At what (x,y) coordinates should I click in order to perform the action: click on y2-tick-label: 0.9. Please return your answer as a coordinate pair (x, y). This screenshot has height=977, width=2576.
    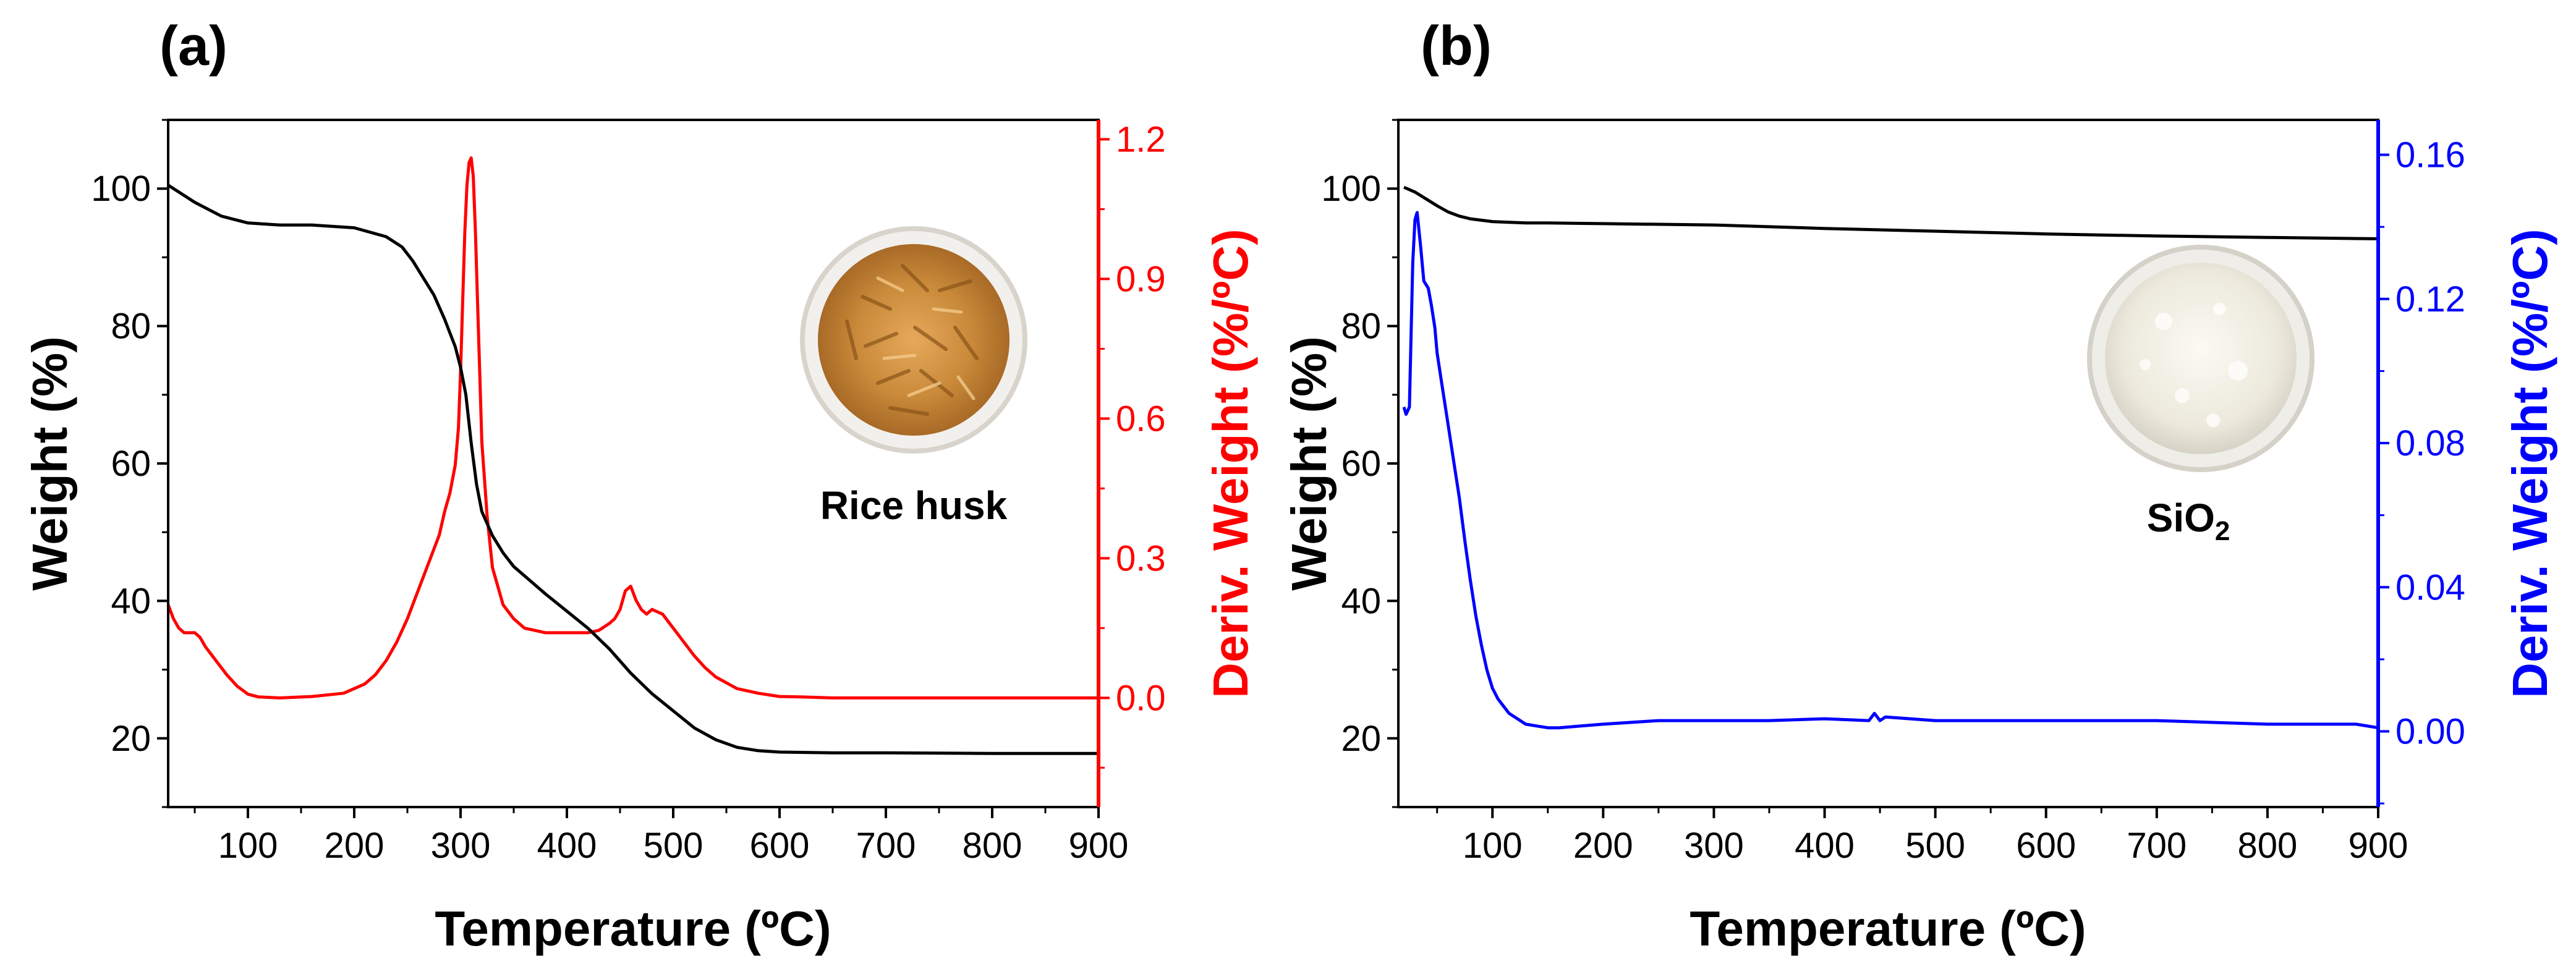
    Looking at the image, I should click on (1141, 279).